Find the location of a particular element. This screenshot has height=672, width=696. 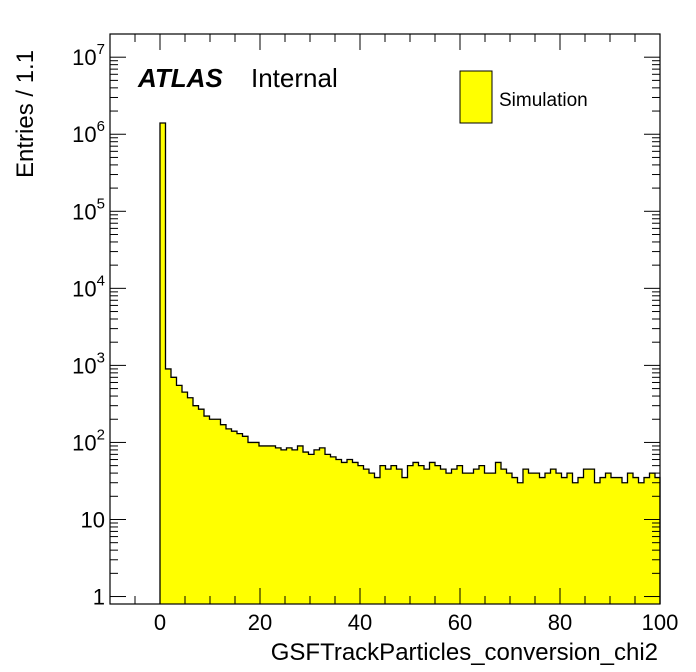

y-tick-labels: 1 10 10² 10³ 10⁴ 10⁵ 10⁶ 10⁷ is located at coordinates (88, 325).